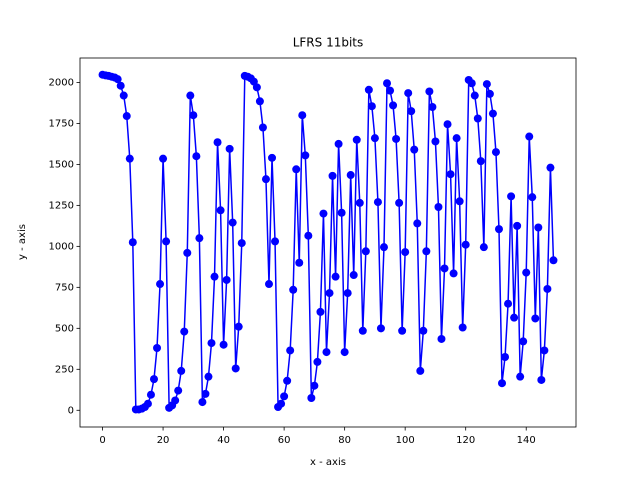  Describe the element at coordinates (344, 440) in the screenshot. I see `x-tick-label: 80` at that location.